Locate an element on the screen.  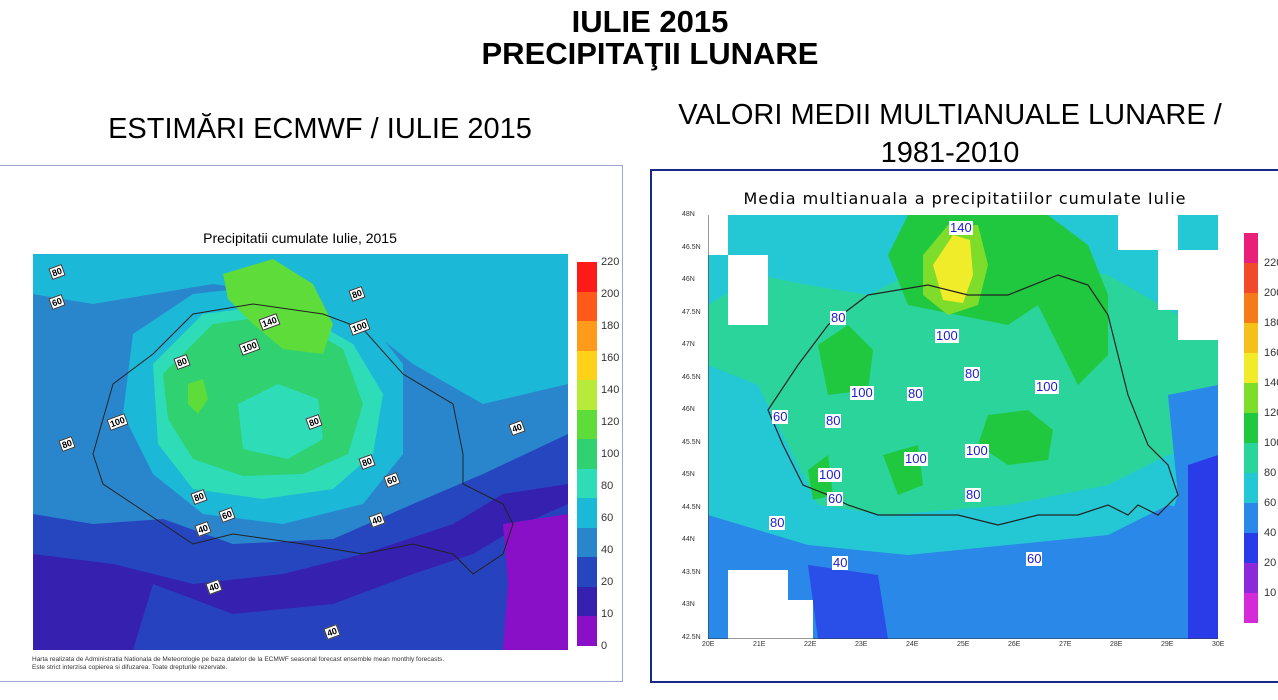
longitude-tick: 23E is located at coordinates (861, 644).